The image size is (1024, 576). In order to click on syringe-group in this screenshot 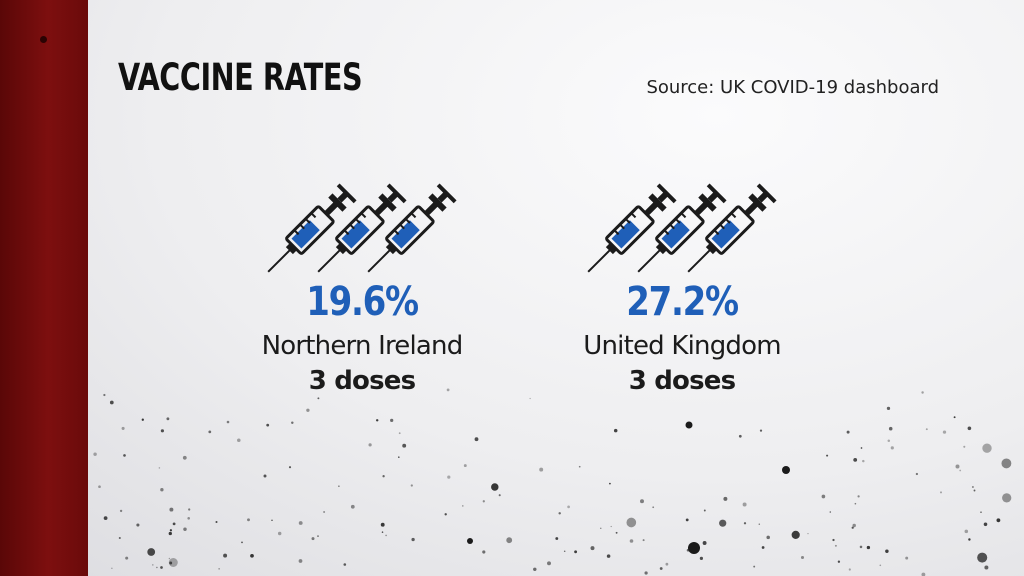, I will do `click(682, 228)`.